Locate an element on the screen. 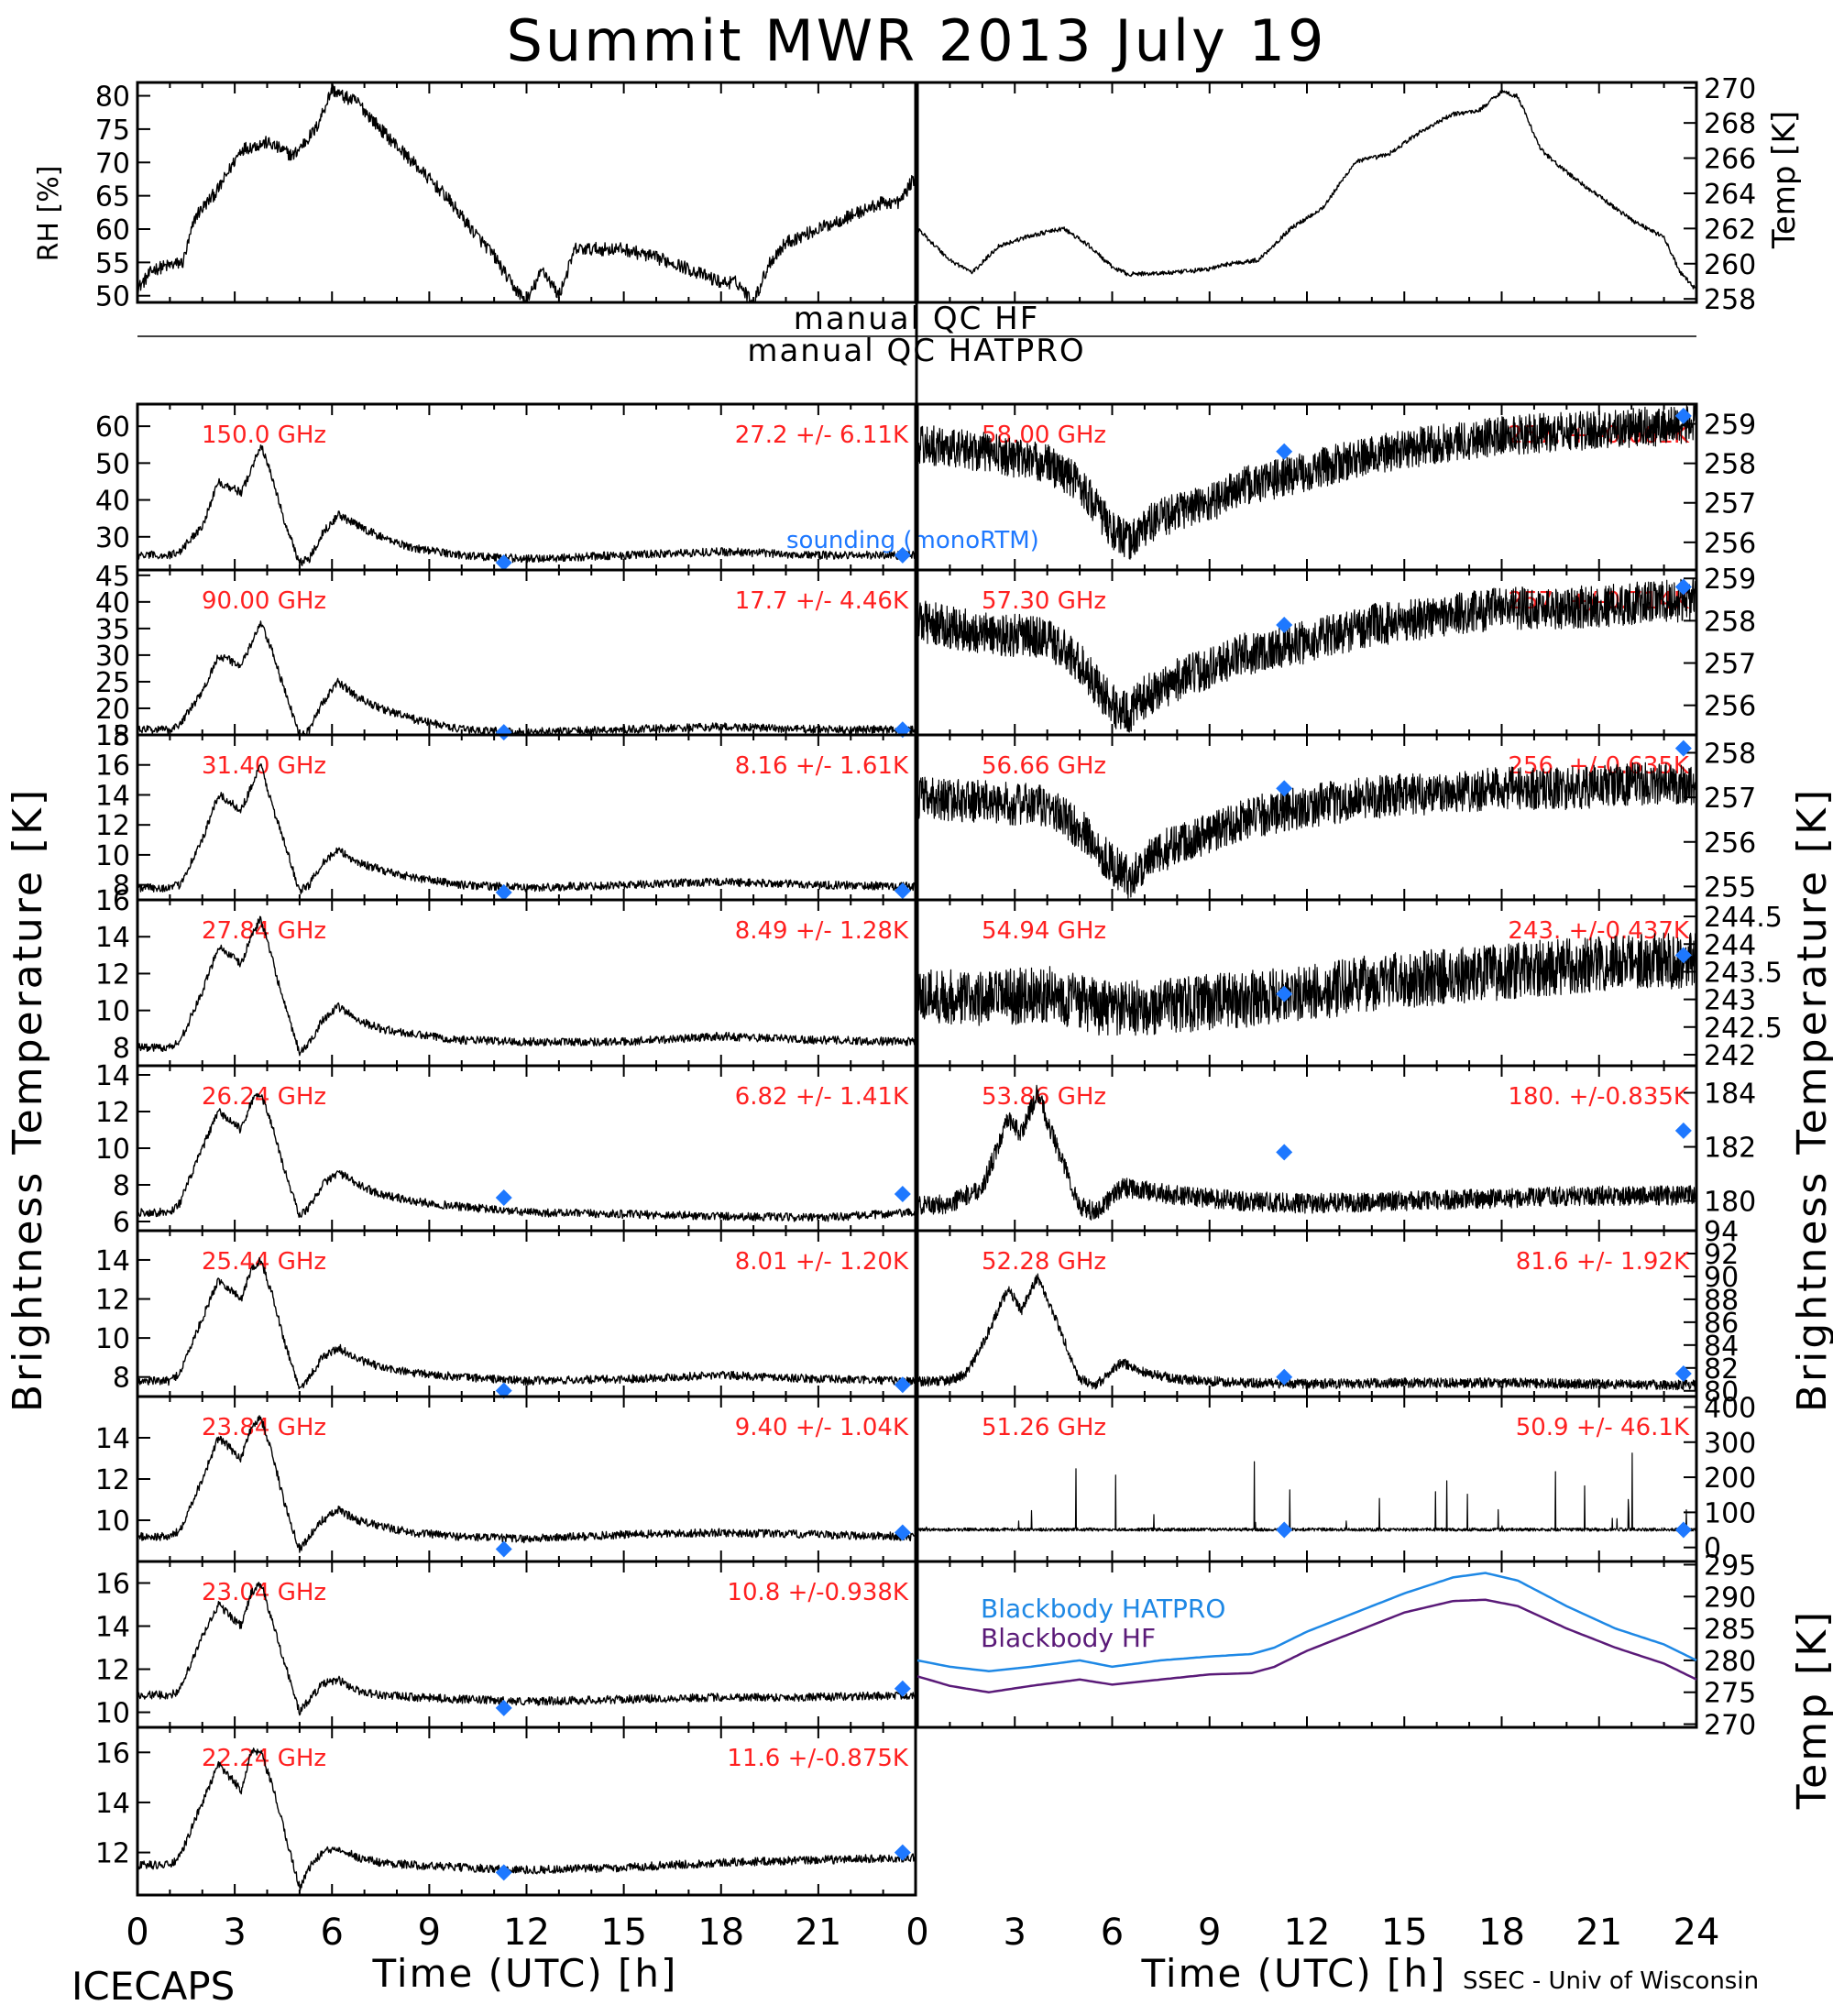  tb-26-24-y-tick-label: 8 is located at coordinates (121, 1186).